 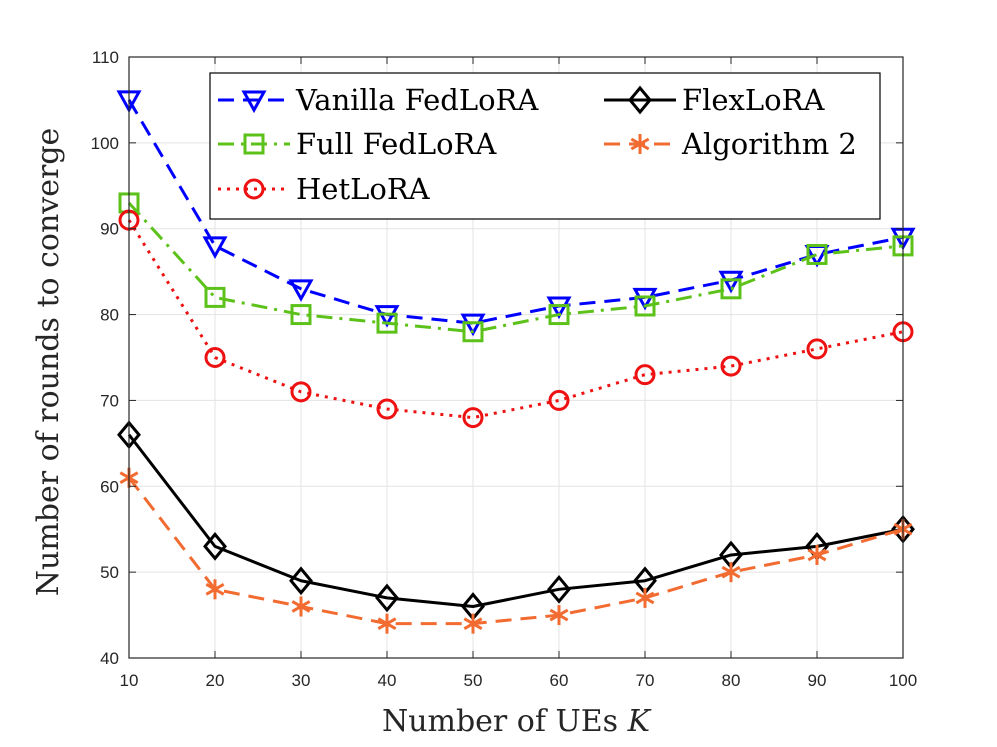 What do you see at coordinates (301, 680) in the screenshot?
I see `x-tick-label: 30` at bounding box center [301, 680].